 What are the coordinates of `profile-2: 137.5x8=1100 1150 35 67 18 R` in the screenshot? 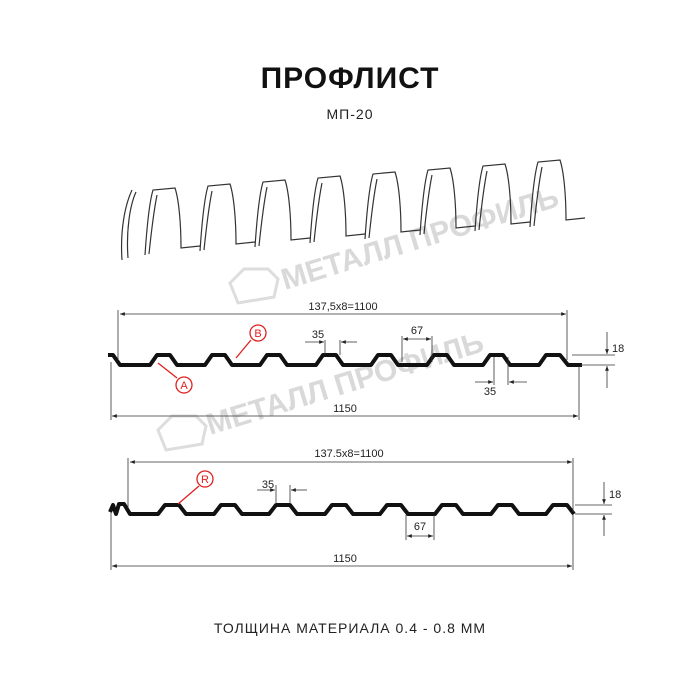 It's located at (364, 509).